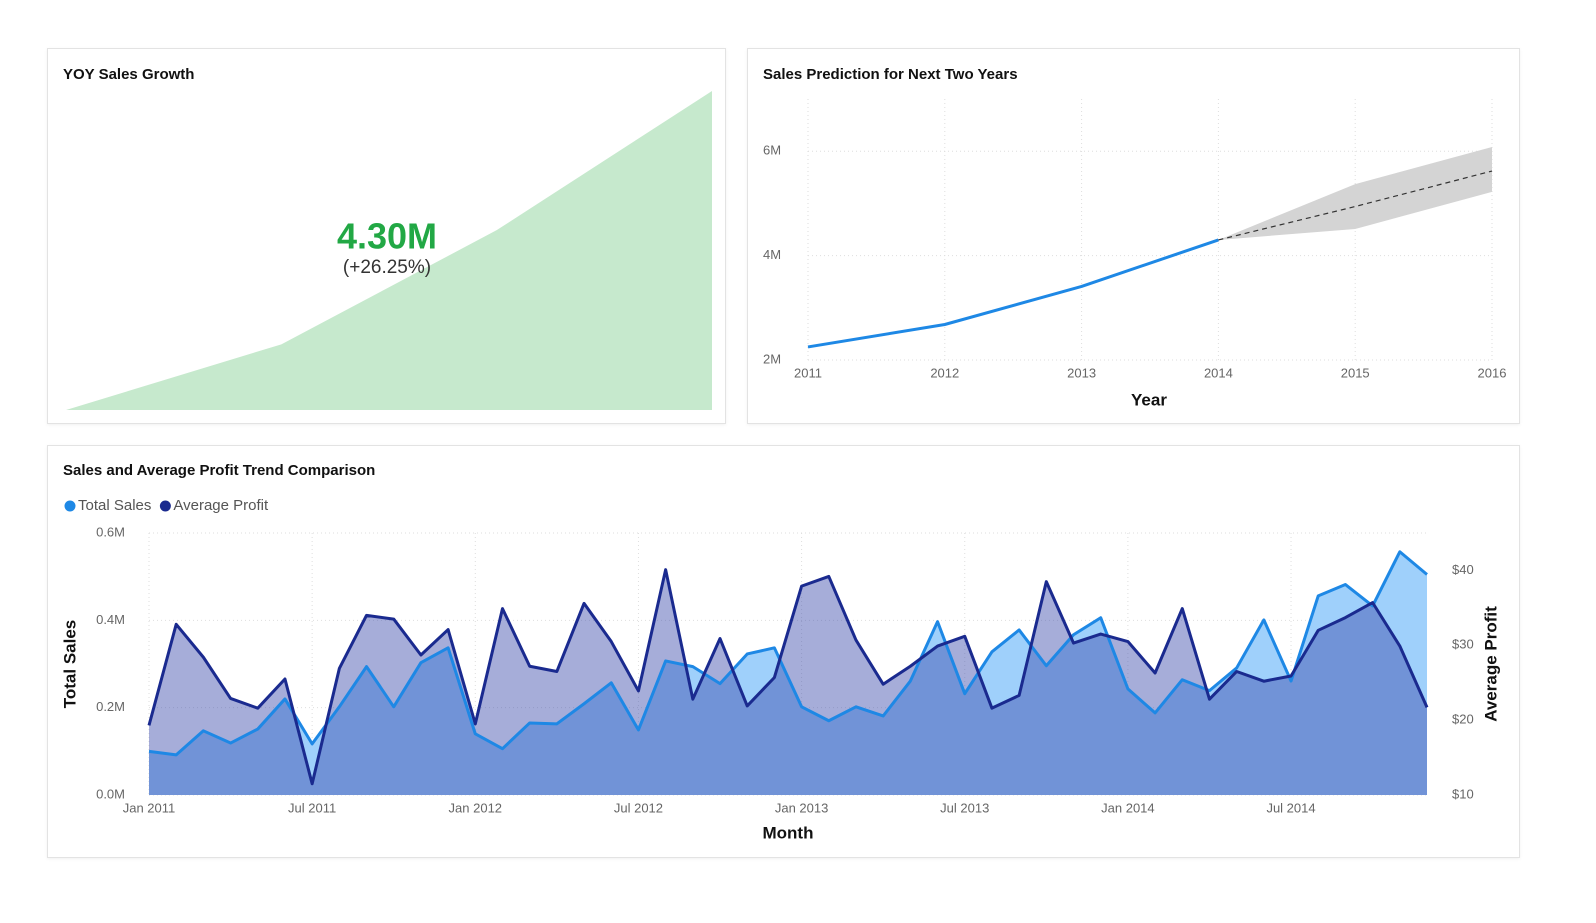  Describe the element at coordinates (149, 807) in the screenshot. I see `x-tick-label: Jan 2011` at that location.